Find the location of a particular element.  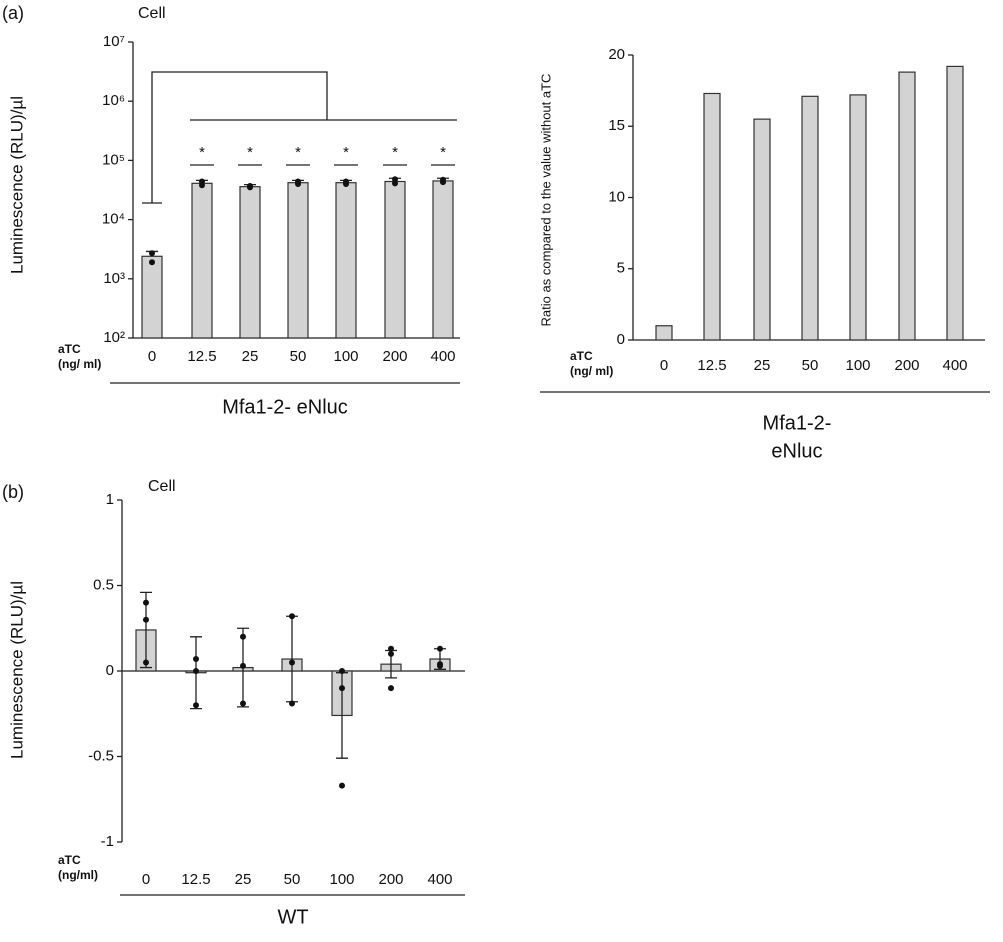

y-tick-label: 10⁵ is located at coordinates (113, 159).